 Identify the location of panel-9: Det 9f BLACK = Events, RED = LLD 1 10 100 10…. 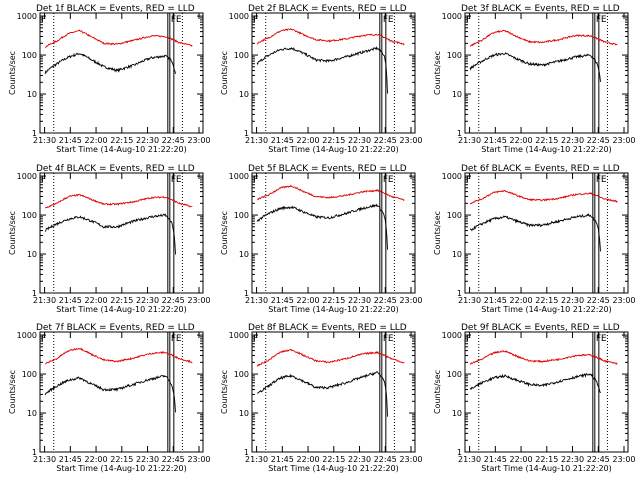
(534, 398).